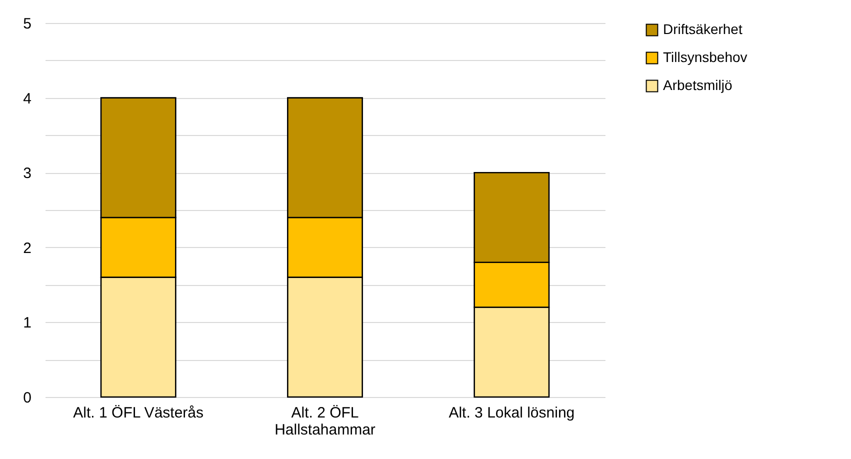 This screenshot has width=851, height=459. What do you see at coordinates (705, 57) in the screenshot?
I see `legend-label: Tillsynsbehov` at bounding box center [705, 57].